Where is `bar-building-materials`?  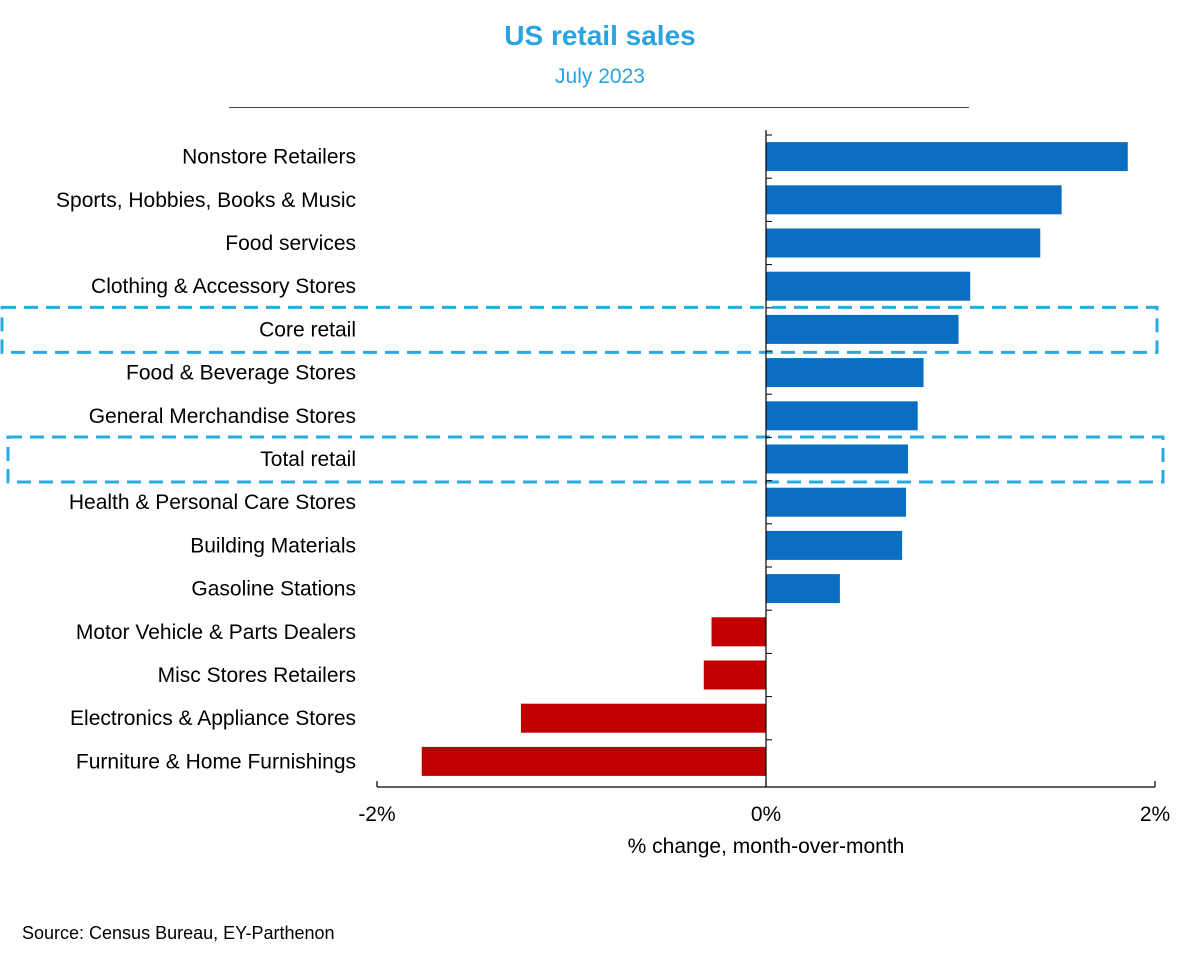
bar-building-materials is located at coordinates (834, 545).